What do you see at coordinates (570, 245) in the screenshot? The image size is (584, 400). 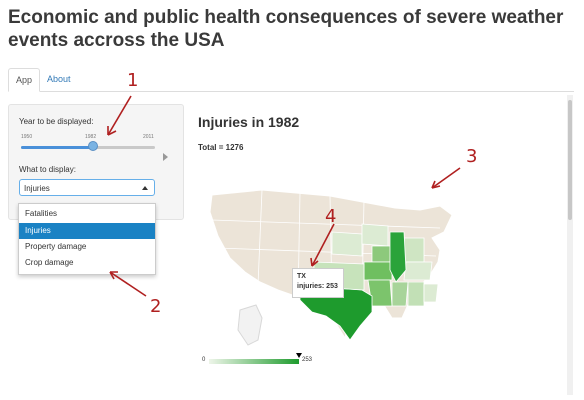 I see `scrollbar` at bounding box center [570, 245].